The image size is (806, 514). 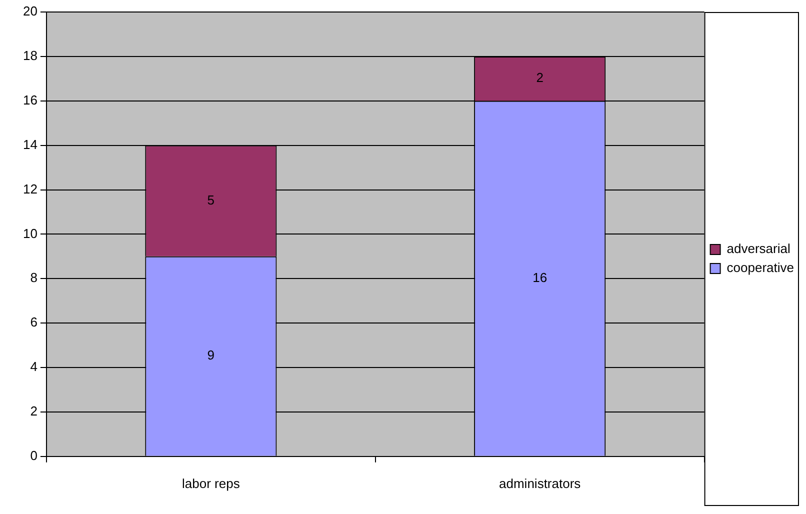 I want to click on y-tick-label: 8, so click(x=34, y=278).